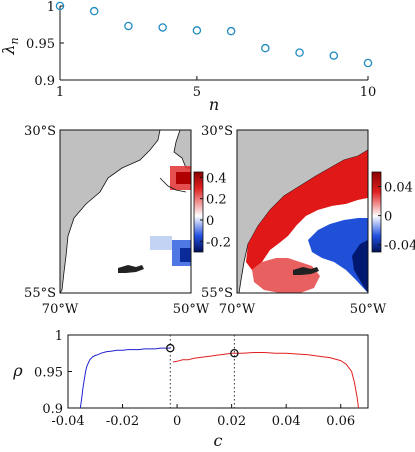  I want to click on eig-ytick-label: 1, so click(51, 7).